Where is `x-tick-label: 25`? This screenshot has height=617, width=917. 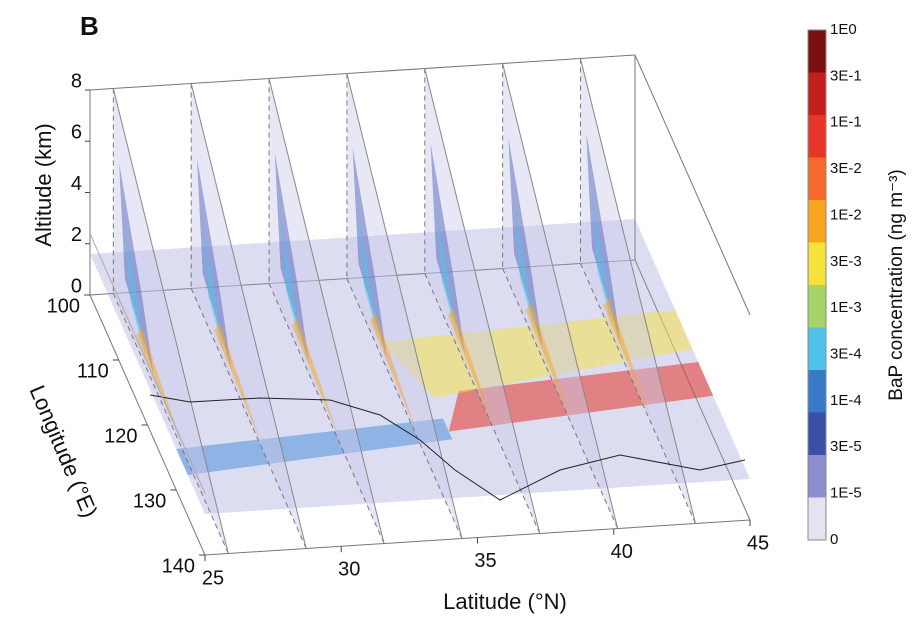
x-tick-label: 25 is located at coordinates (213, 578).